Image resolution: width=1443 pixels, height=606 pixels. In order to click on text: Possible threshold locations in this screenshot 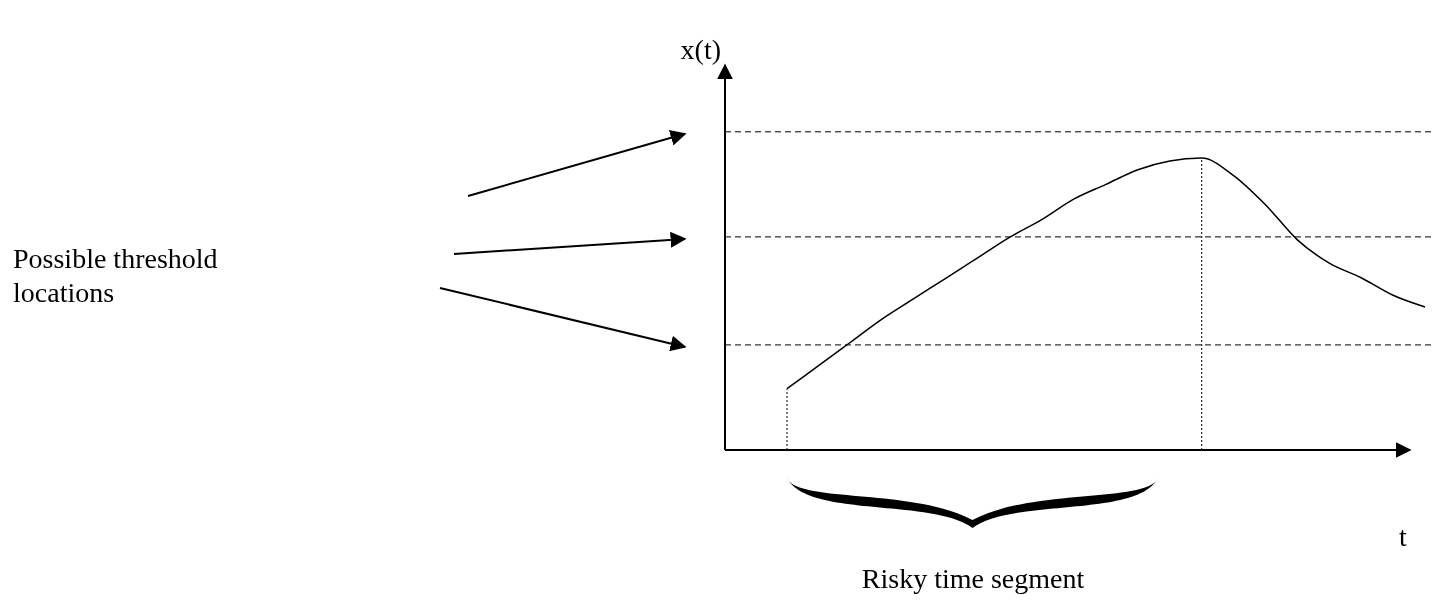, I will do `click(115, 275)`.